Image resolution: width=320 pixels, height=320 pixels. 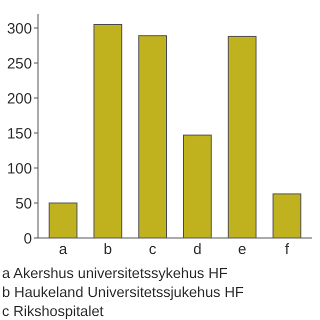 I want to click on x-tick-label: c, so click(x=152, y=249).